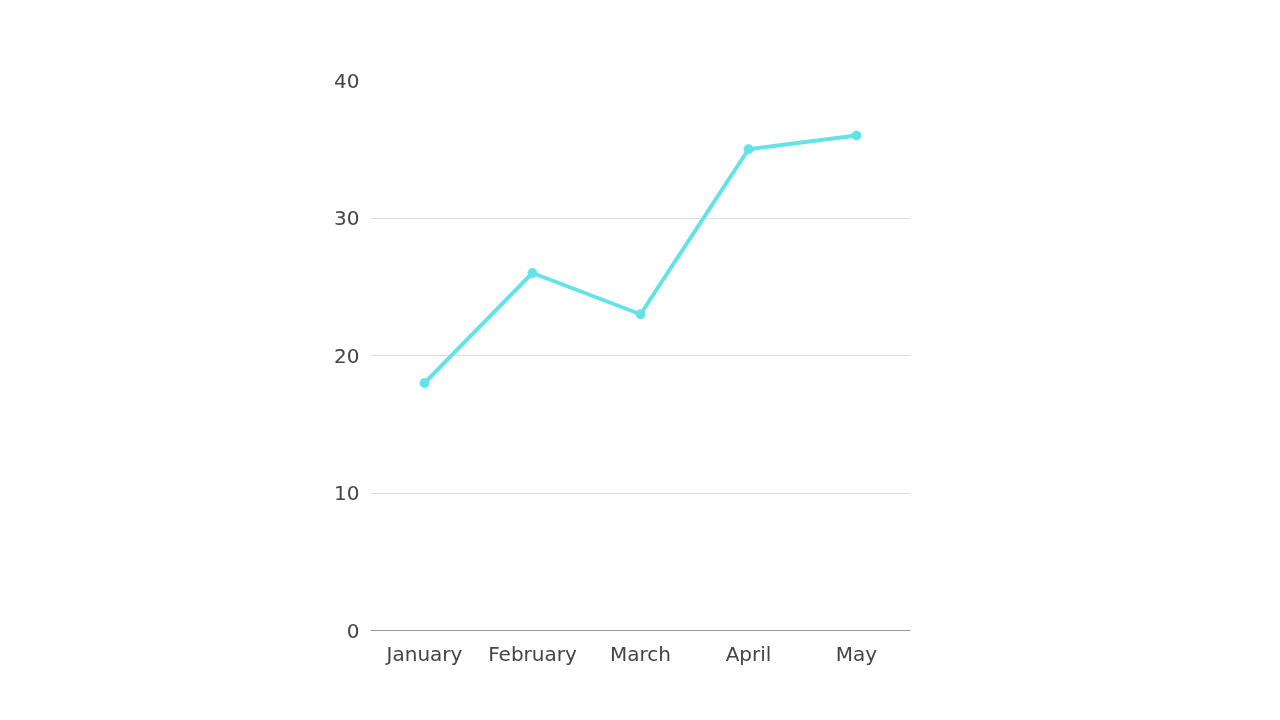 This screenshot has width=1280, height=720. Describe the element at coordinates (347, 80) in the screenshot. I see `y-tick-label: 40` at that location.